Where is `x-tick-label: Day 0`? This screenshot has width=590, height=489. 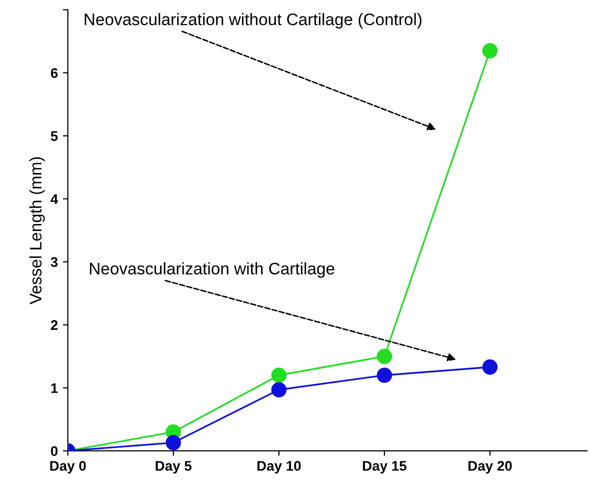 x-tick-label: Day 0 is located at coordinates (68, 467).